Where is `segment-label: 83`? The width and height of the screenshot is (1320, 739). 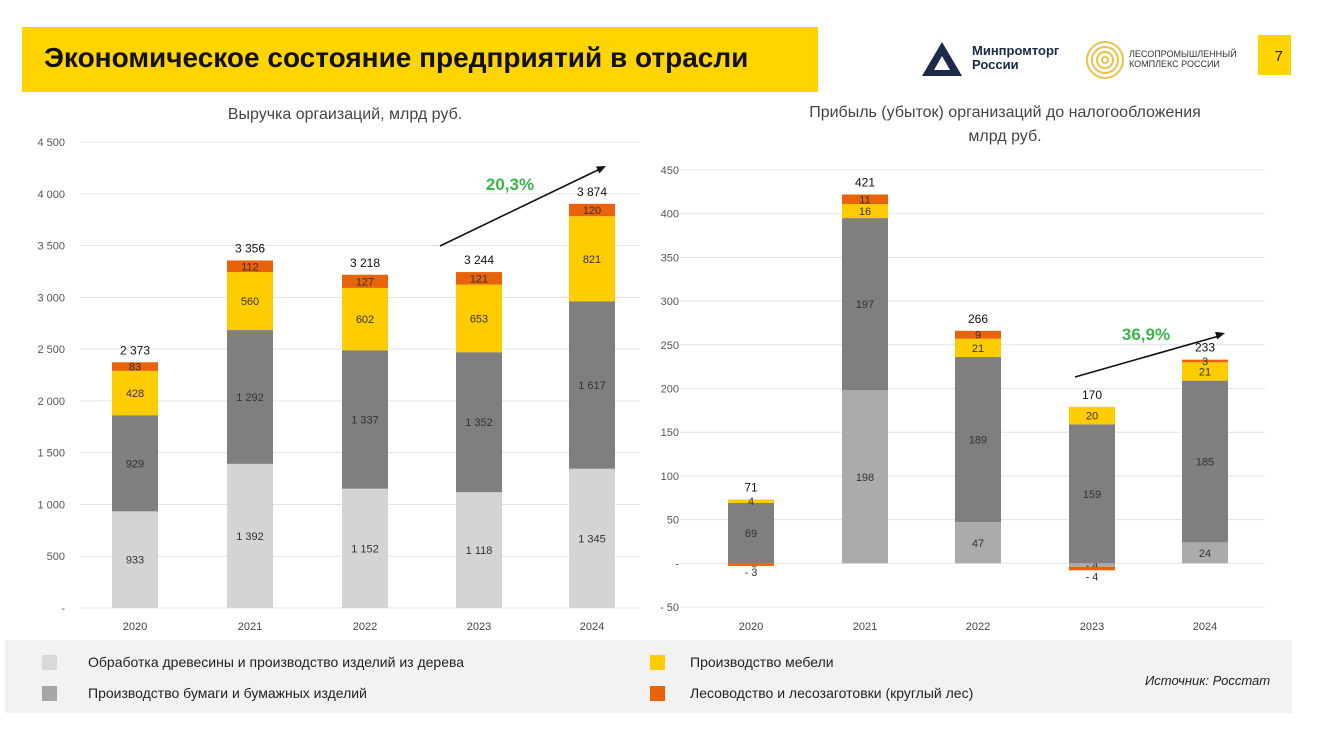 segment-label: 83 is located at coordinates (135, 368).